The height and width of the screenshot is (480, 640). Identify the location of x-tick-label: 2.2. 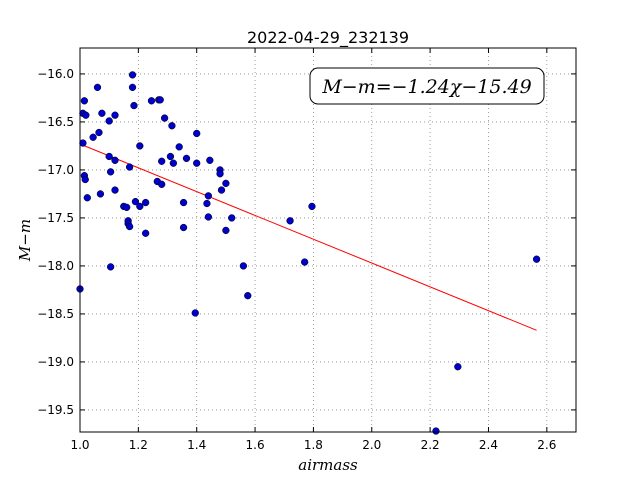
(430, 445).